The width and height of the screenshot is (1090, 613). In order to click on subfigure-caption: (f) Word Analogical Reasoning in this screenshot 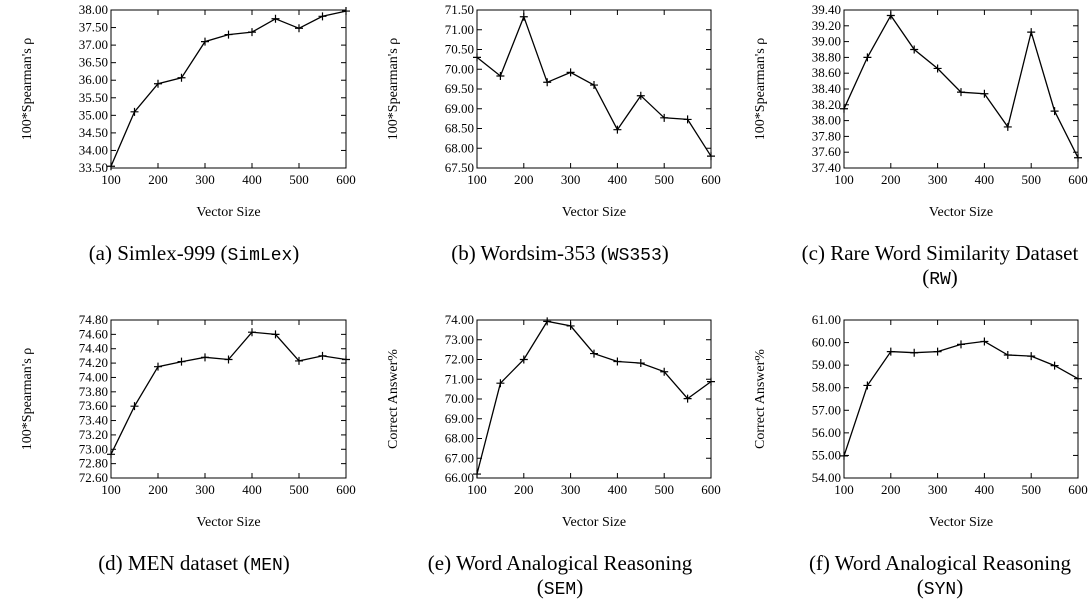, I will do `click(940, 563)`.